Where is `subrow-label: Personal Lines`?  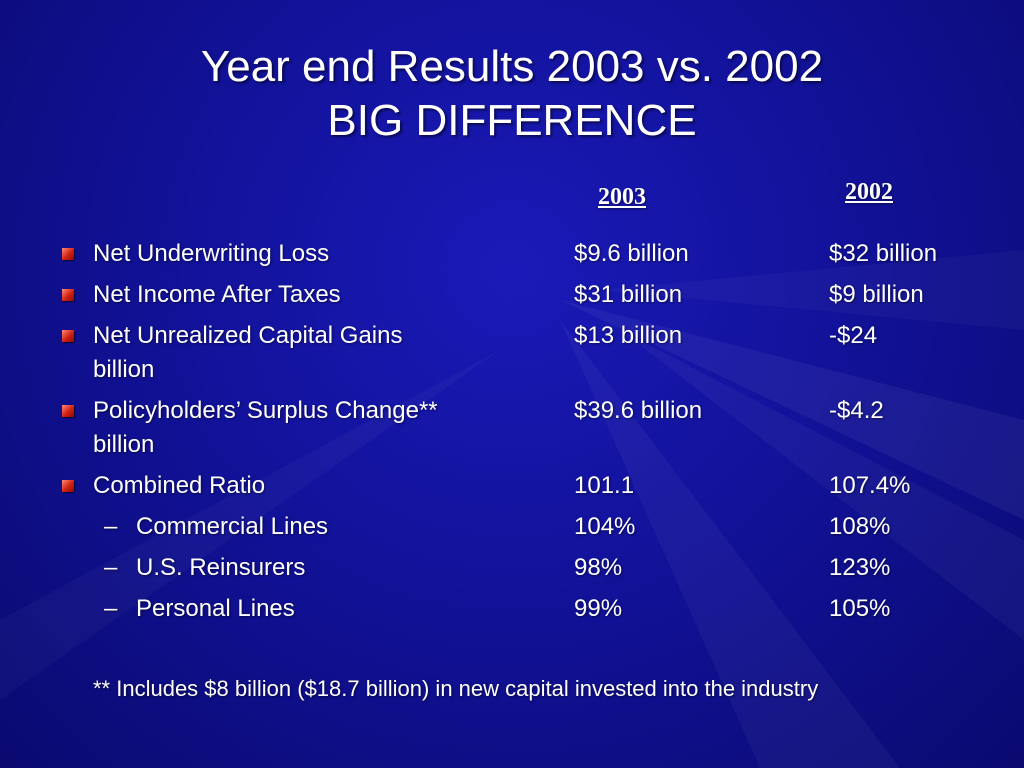
subrow-label: Personal Lines is located at coordinates (215, 608).